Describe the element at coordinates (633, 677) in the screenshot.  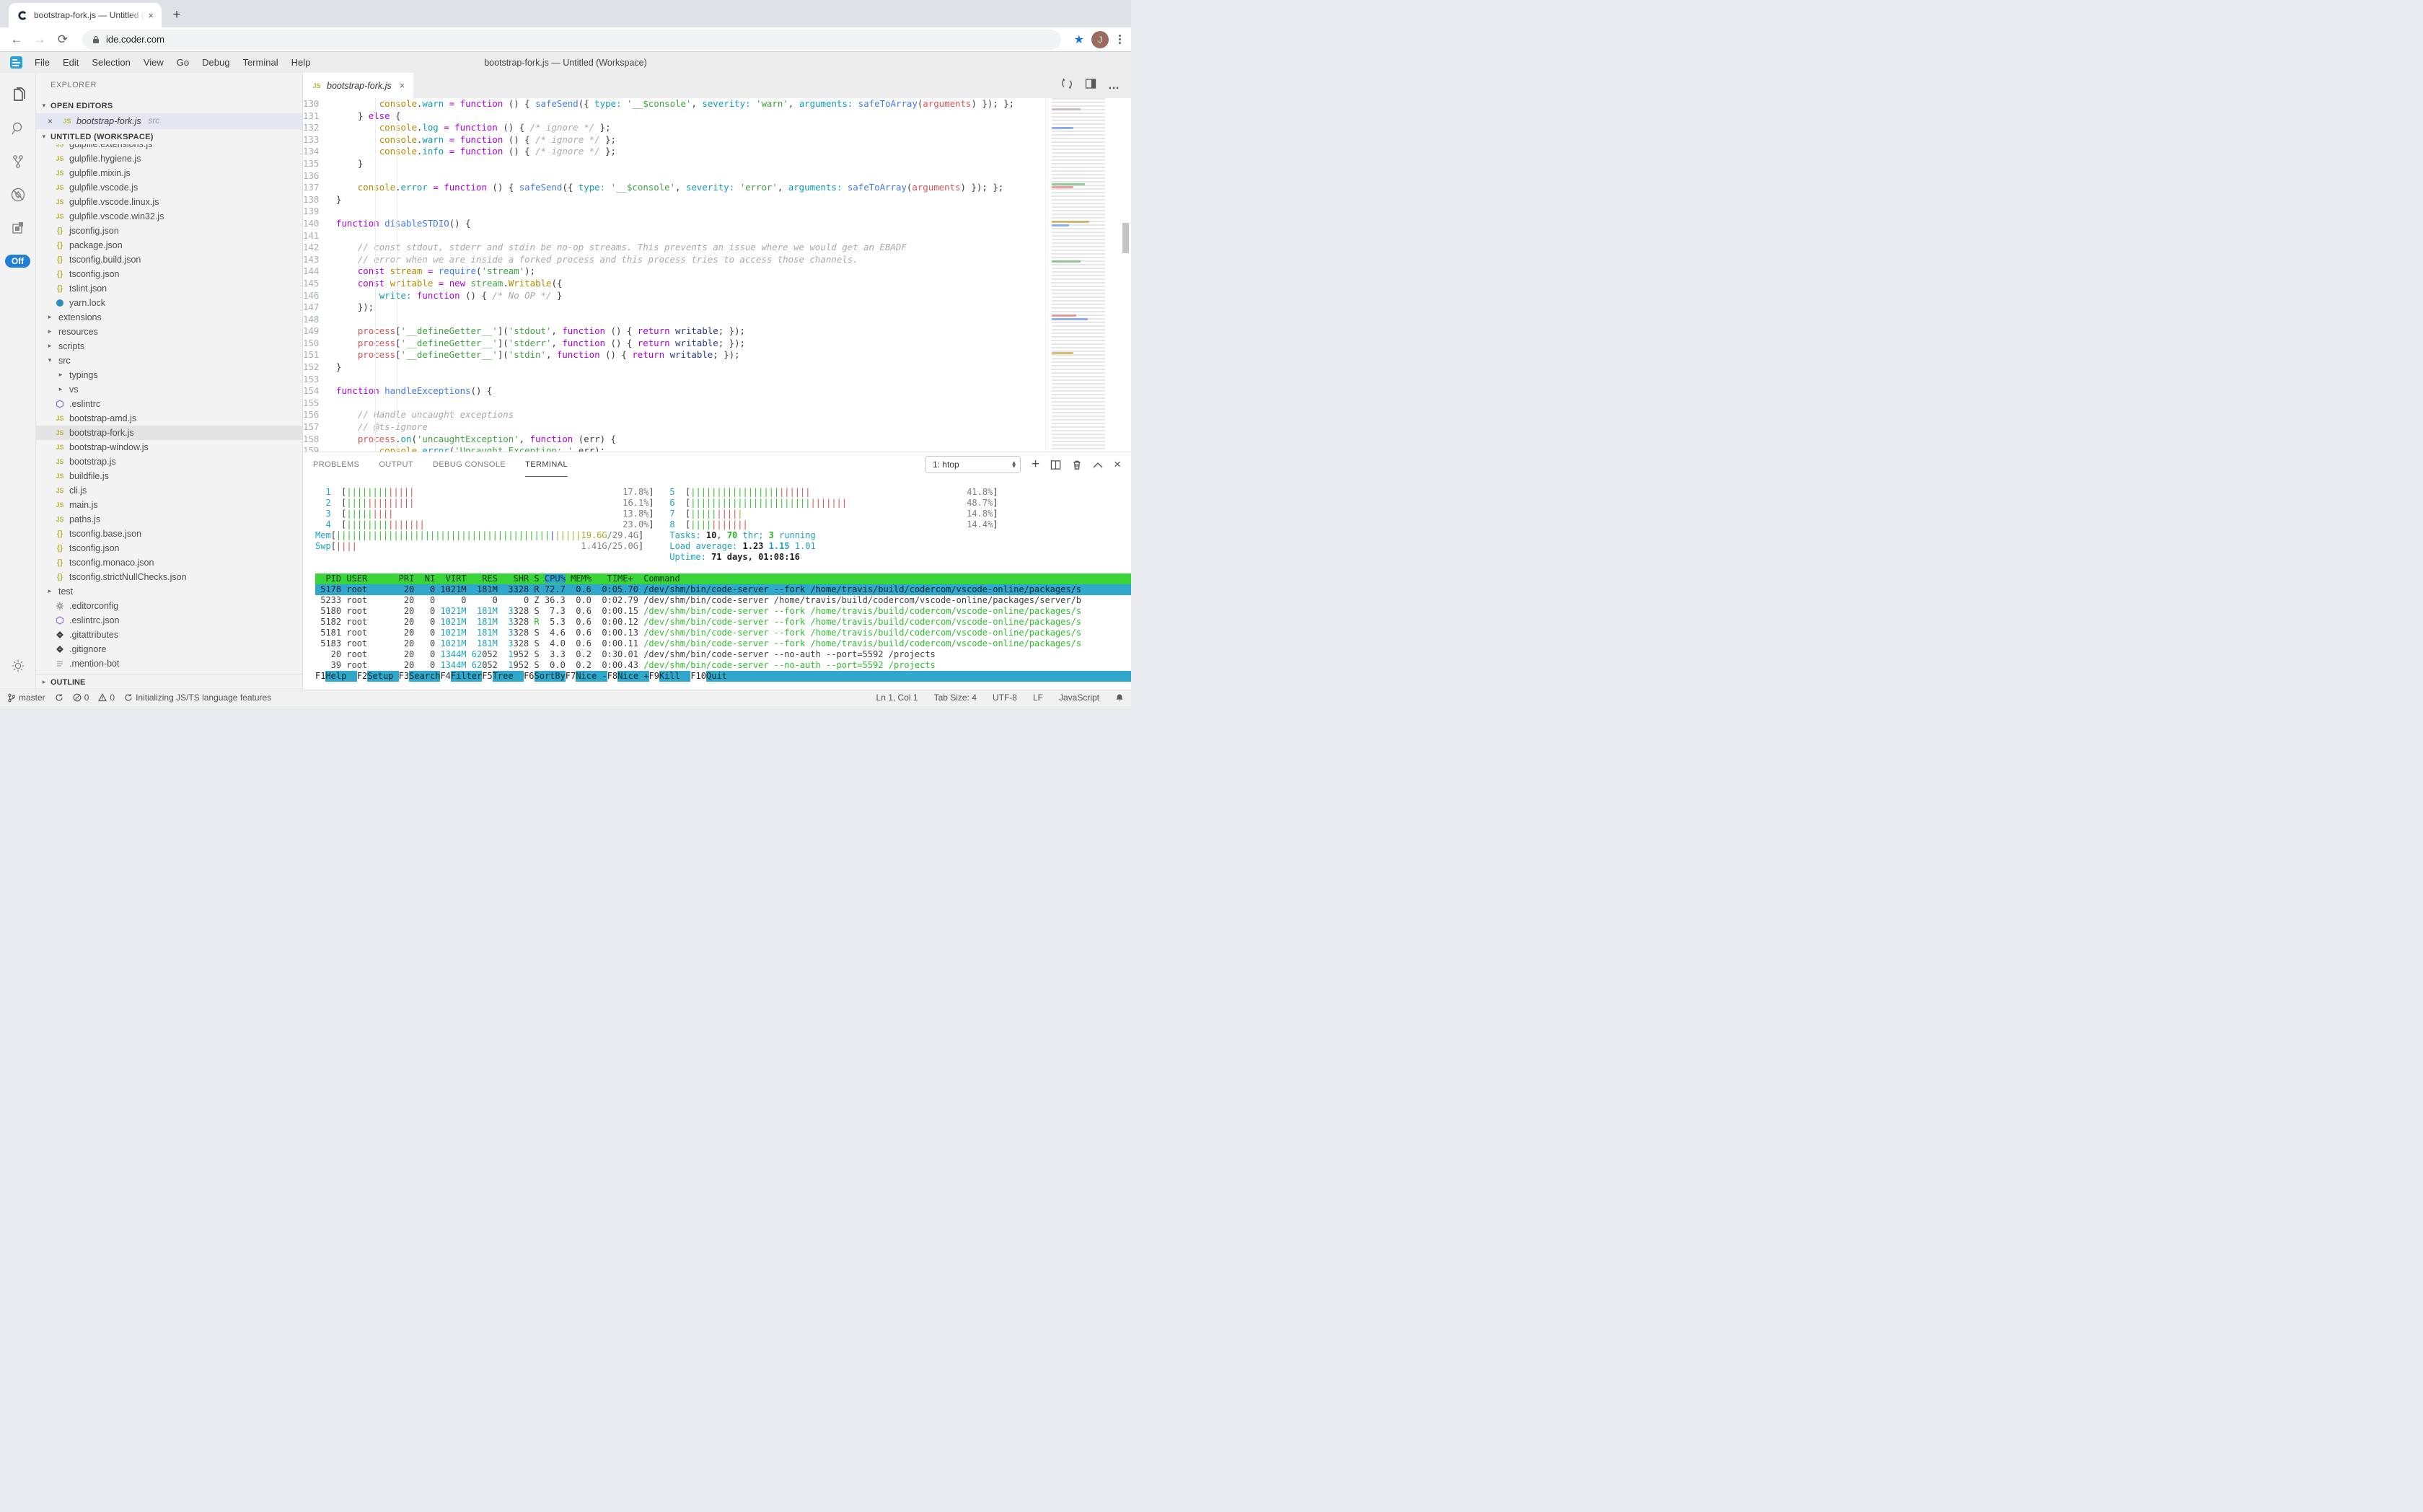
I see `fkey-label: Nice +` at that location.